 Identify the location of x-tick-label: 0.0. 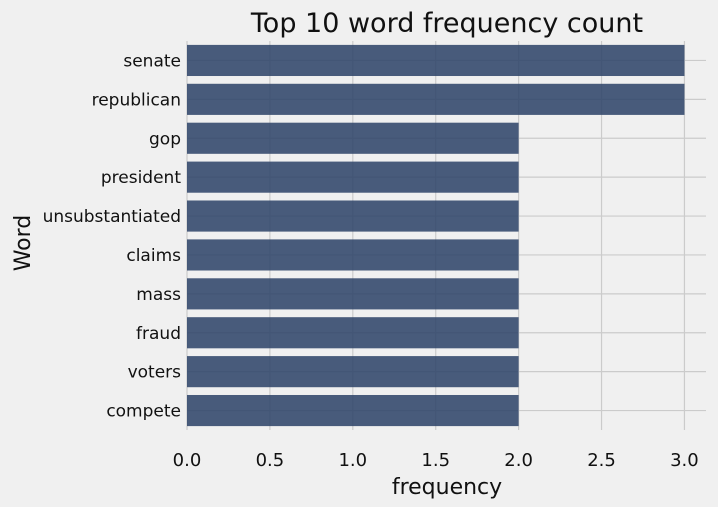
(187, 460).